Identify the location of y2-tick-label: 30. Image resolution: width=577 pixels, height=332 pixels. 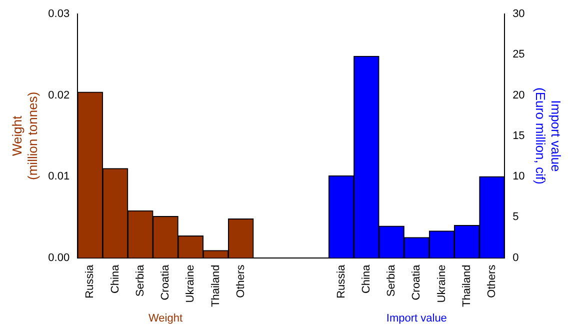
(518, 14).